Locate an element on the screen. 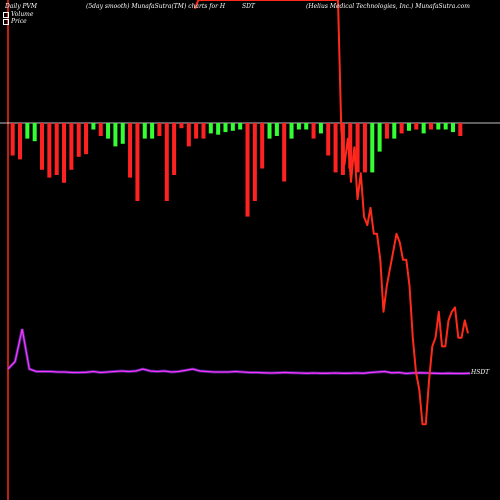  pvm-series is located at coordinates (238, 352).